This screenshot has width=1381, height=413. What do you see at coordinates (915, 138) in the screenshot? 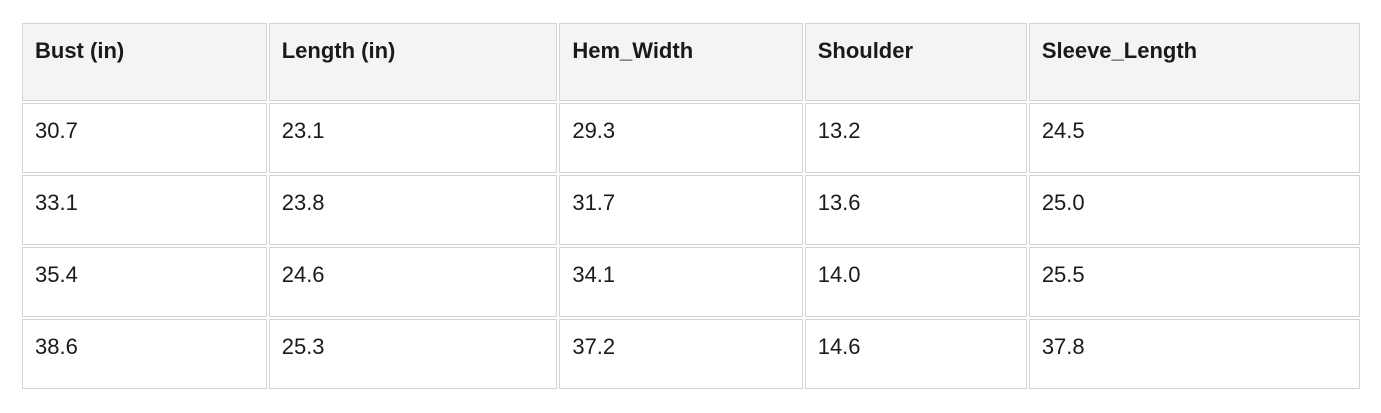
I see `table-cell: 13.2` at bounding box center [915, 138].